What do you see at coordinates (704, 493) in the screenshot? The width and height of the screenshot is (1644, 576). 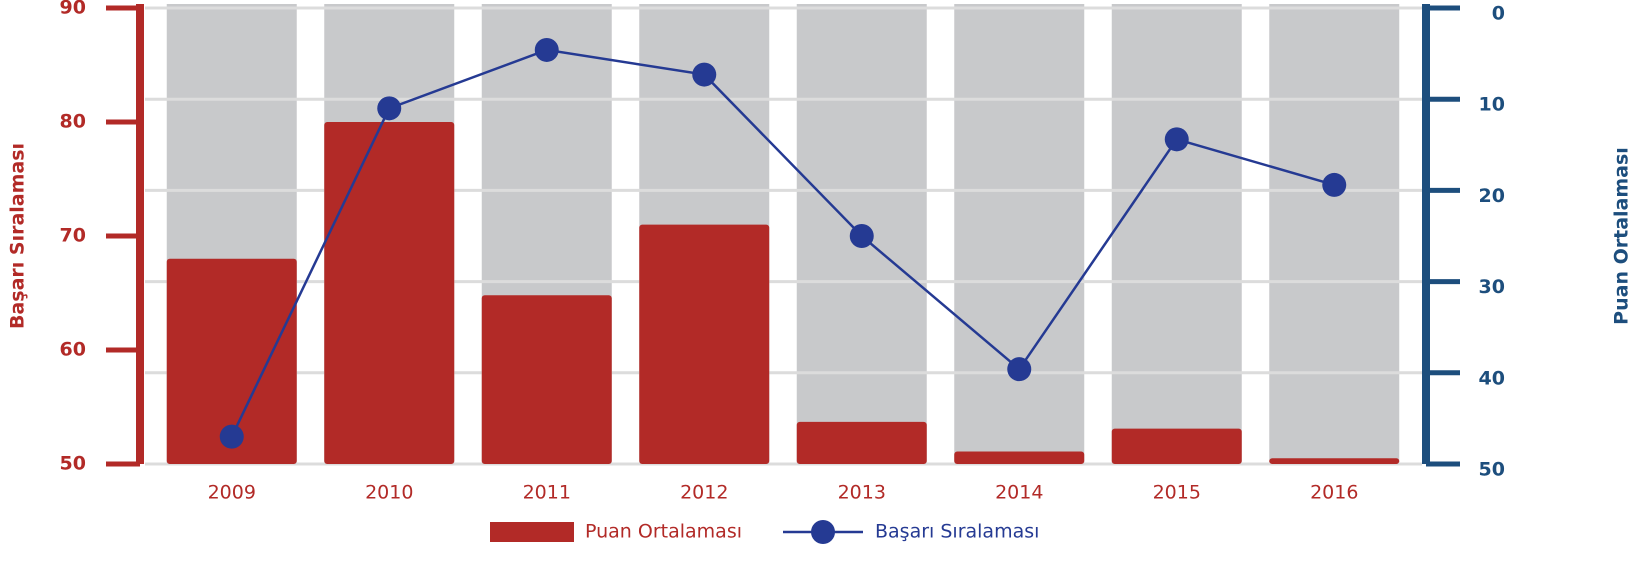 I see `x-tick-label: 2012` at bounding box center [704, 493].